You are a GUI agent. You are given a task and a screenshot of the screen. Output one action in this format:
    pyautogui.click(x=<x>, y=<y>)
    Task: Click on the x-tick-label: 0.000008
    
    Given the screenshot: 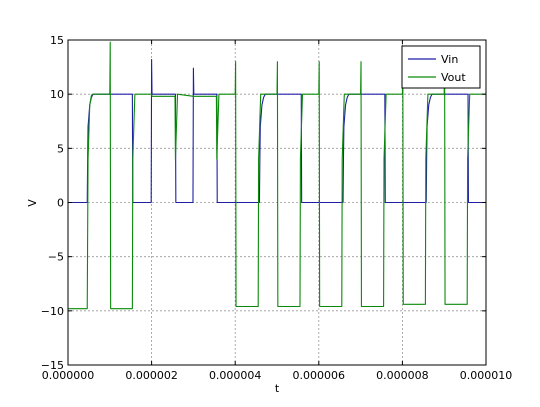 What is the action you would take?
    pyautogui.click(x=402, y=375)
    